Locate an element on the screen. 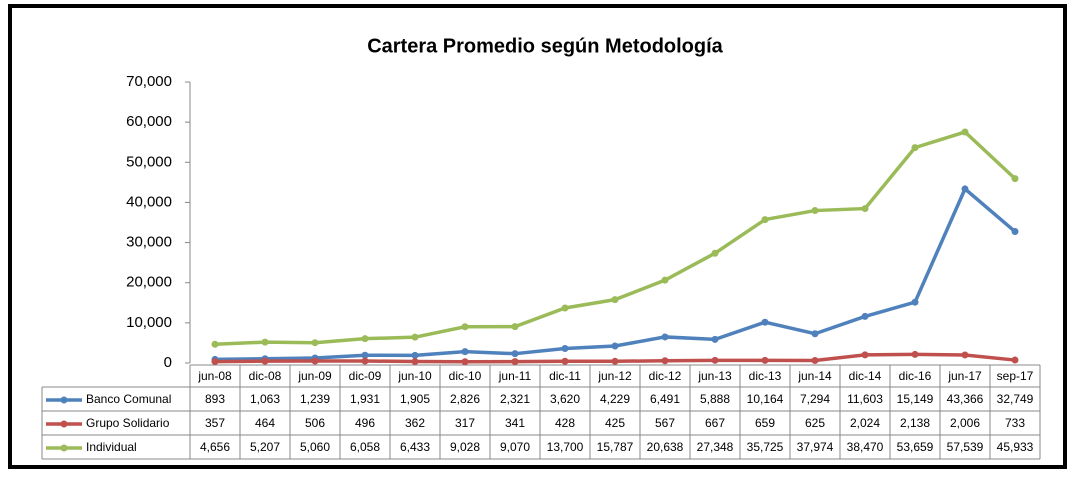 The image size is (1076, 479). chart-title: Cartera Promedio según Metodología is located at coordinates (545, 46).